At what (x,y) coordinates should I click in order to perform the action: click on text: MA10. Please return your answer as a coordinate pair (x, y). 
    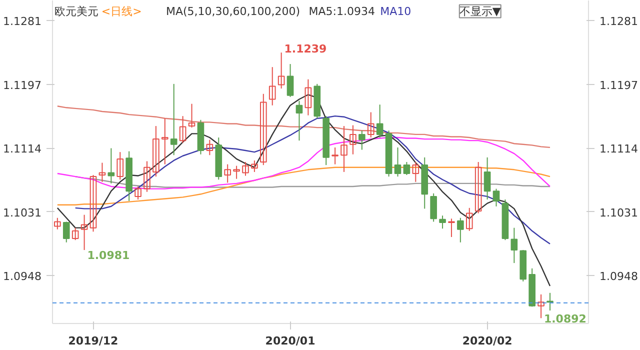
    Looking at the image, I should click on (396, 11).